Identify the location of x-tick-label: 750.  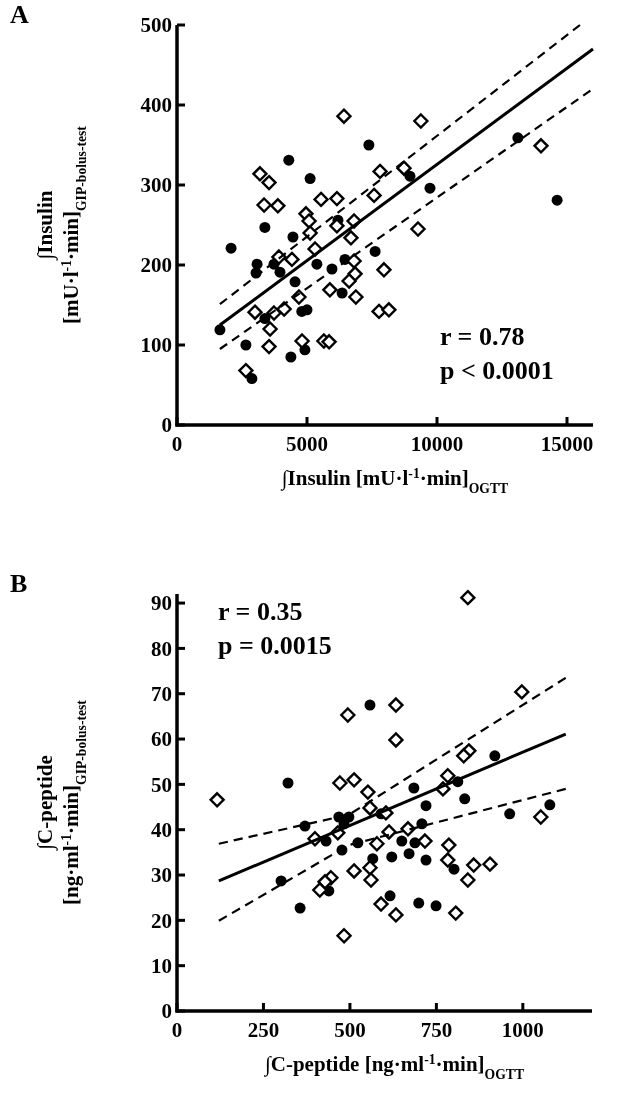
(436, 1030).